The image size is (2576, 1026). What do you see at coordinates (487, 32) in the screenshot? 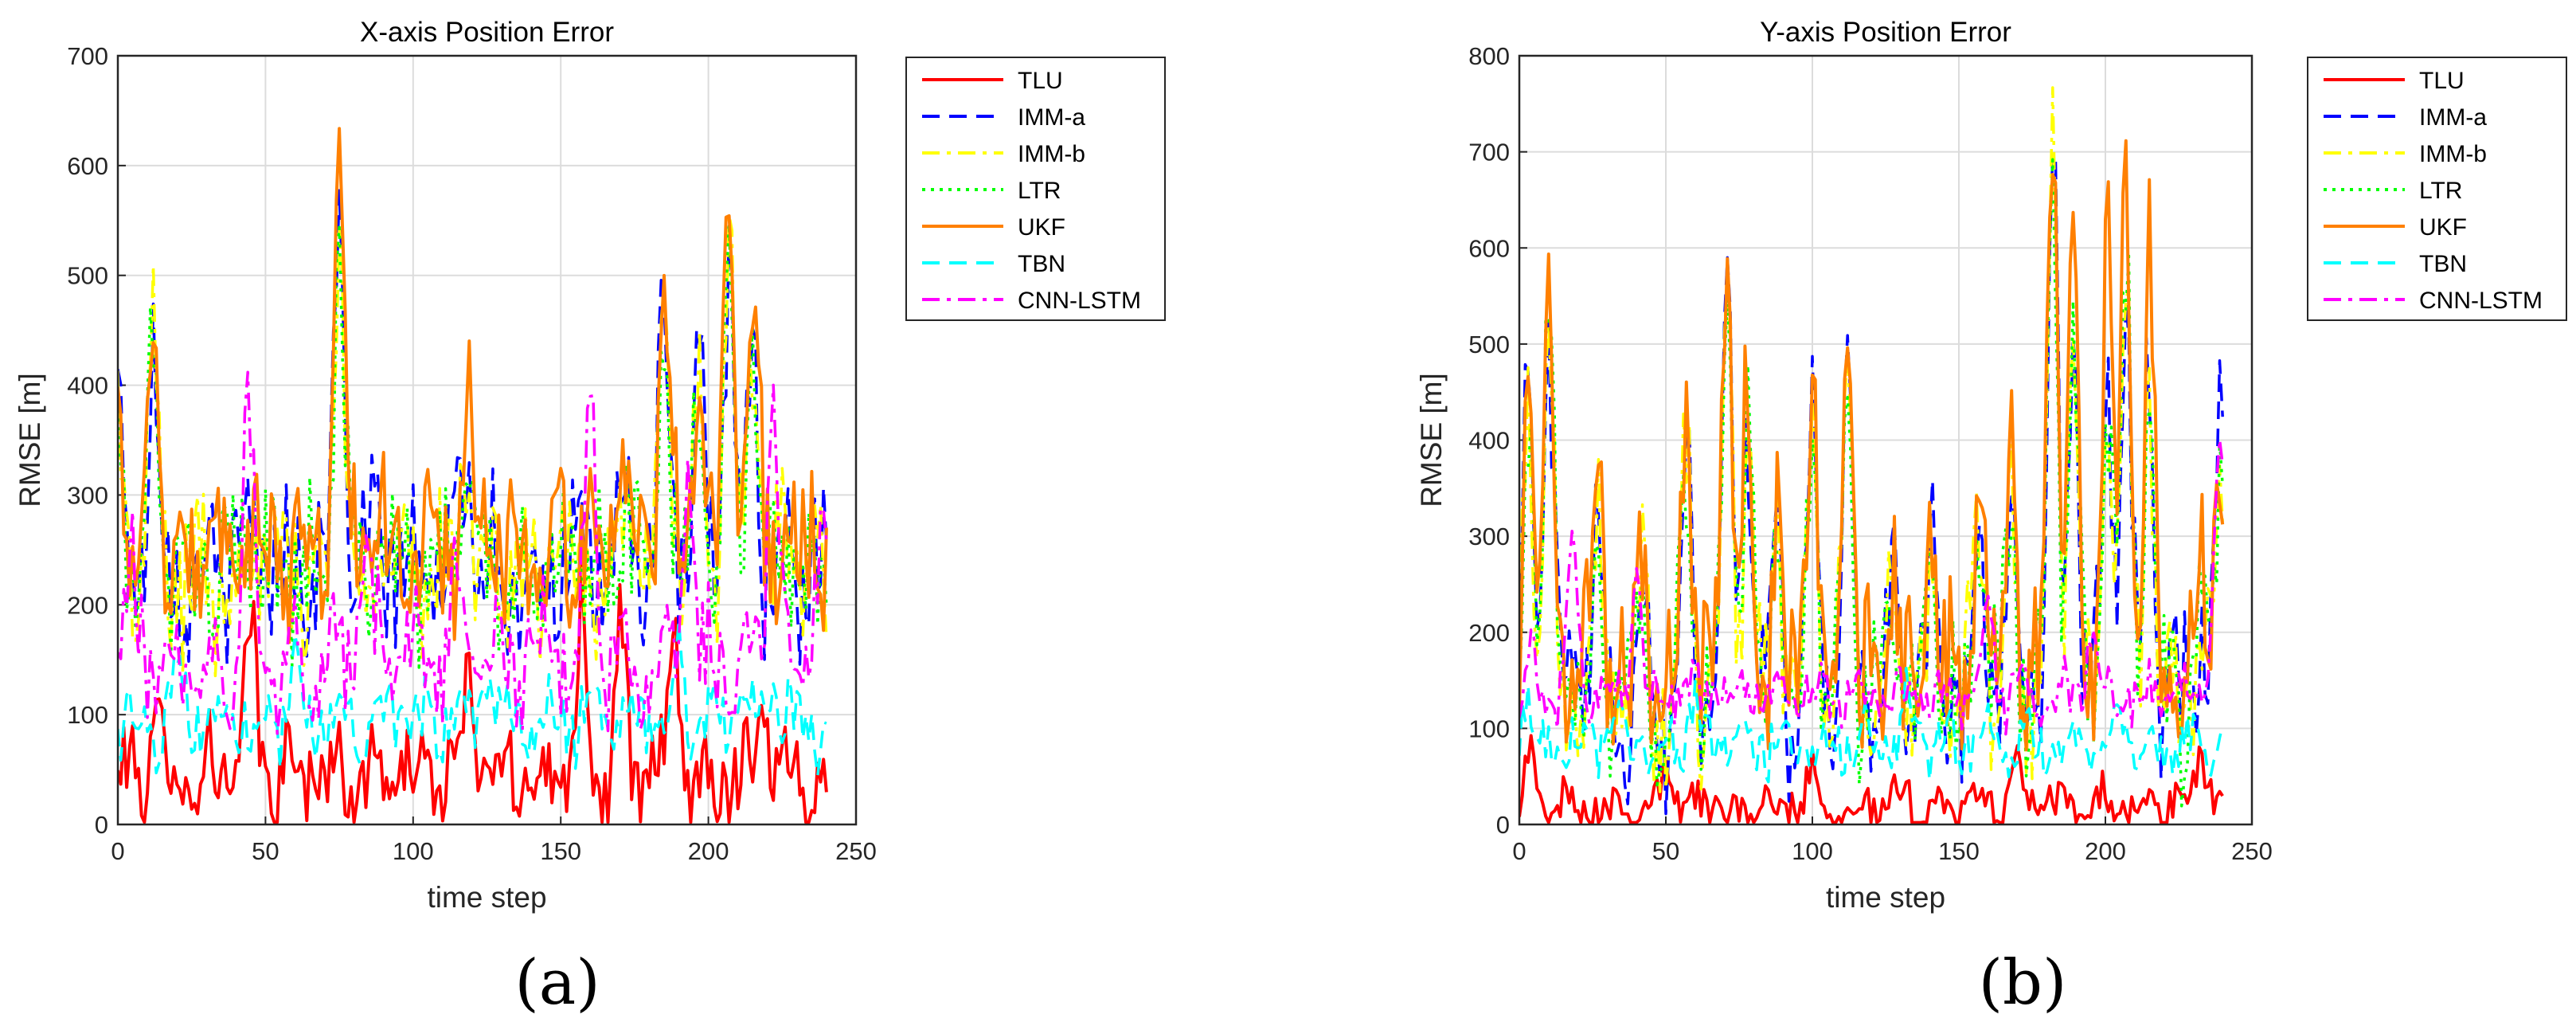
I see `chart-title: X-axis Position Error` at bounding box center [487, 32].